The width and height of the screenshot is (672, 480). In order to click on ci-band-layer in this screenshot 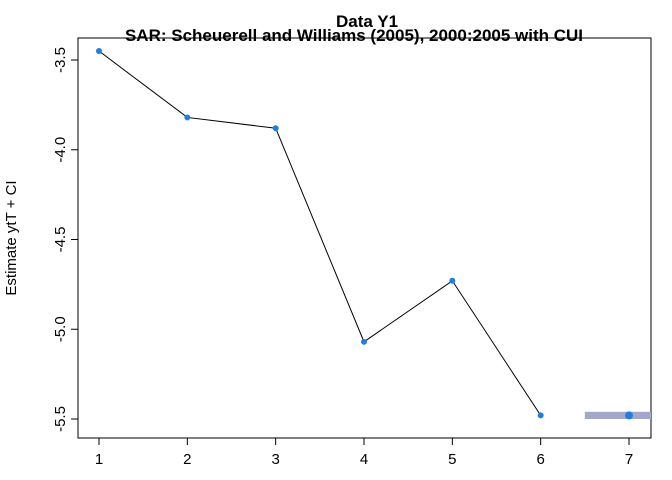, I will do `click(617, 415)`.